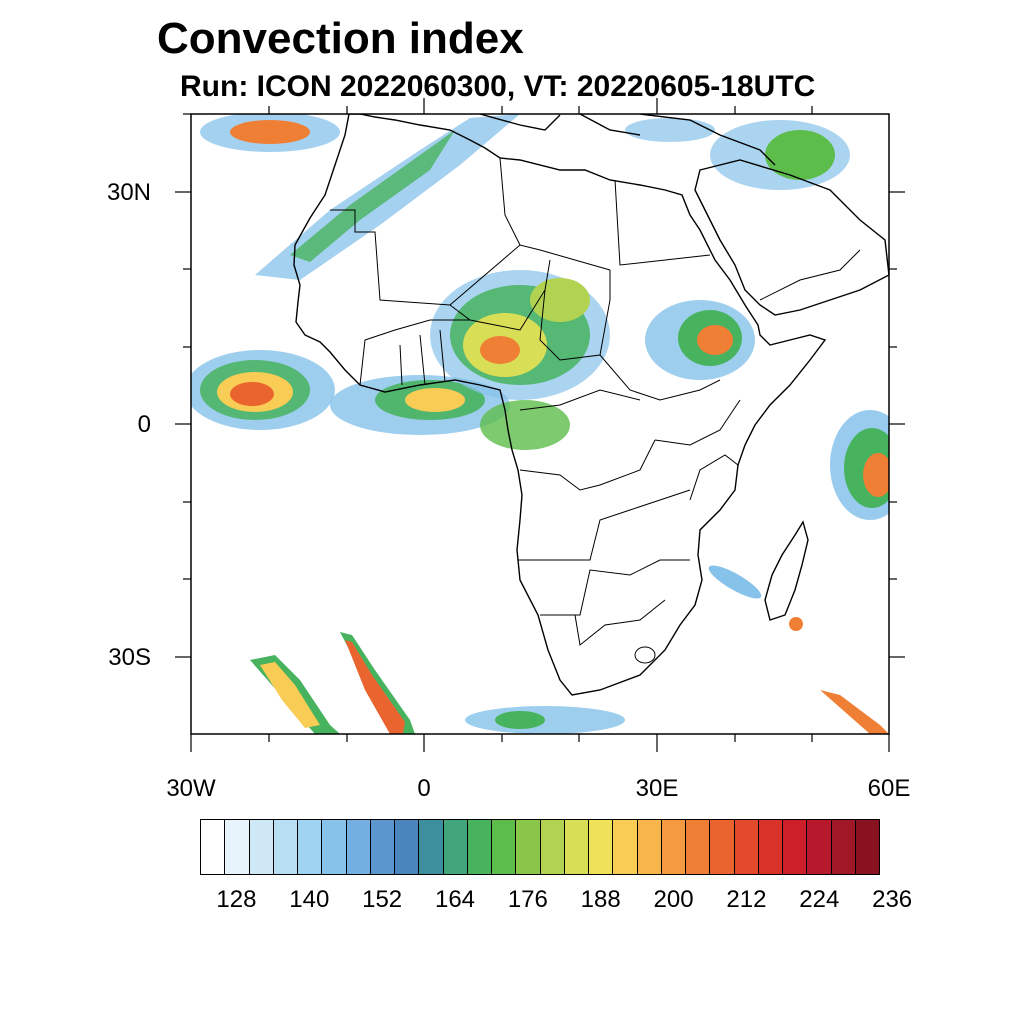 The image size is (1024, 1024). What do you see at coordinates (889, 788) in the screenshot?
I see `lon-label-60e: 60E` at bounding box center [889, 788].